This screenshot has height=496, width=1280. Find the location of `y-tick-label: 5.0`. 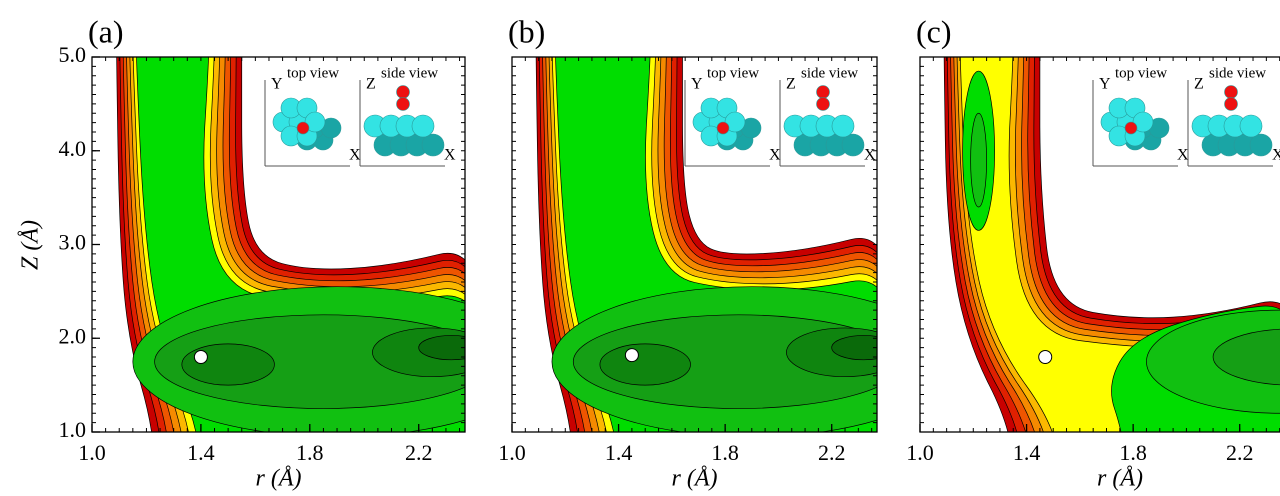

y-tick-label: 5.0 is located at coordinates (73, 54).